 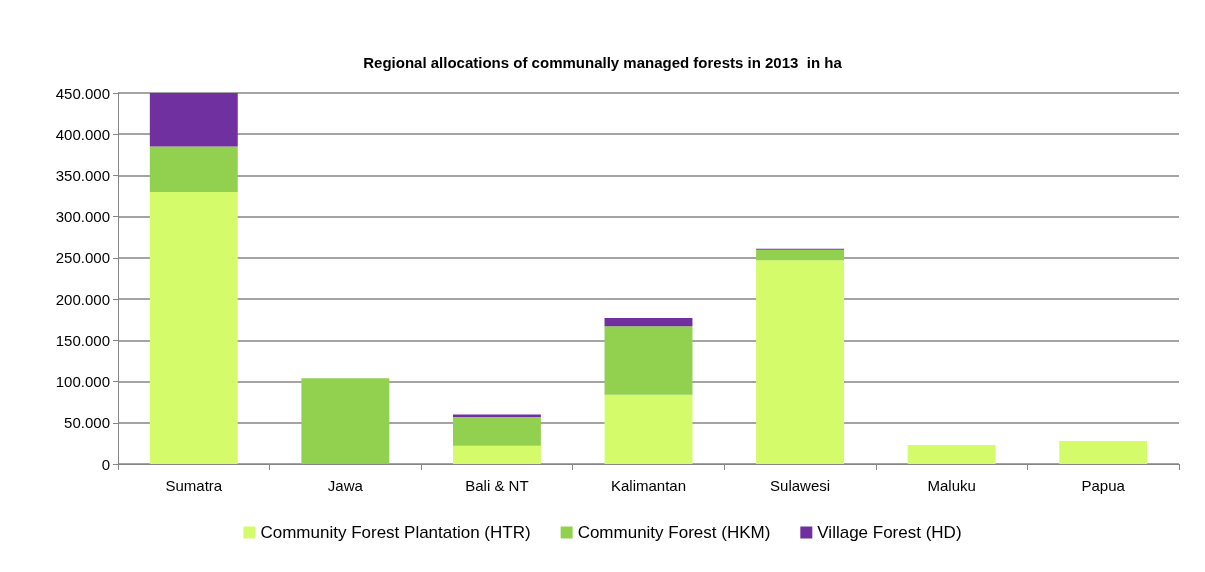 What do you see at coordinates (87, 423) in the screenshot?
I see `y-tick-label: 50.000` at bounding box center [87, 423].